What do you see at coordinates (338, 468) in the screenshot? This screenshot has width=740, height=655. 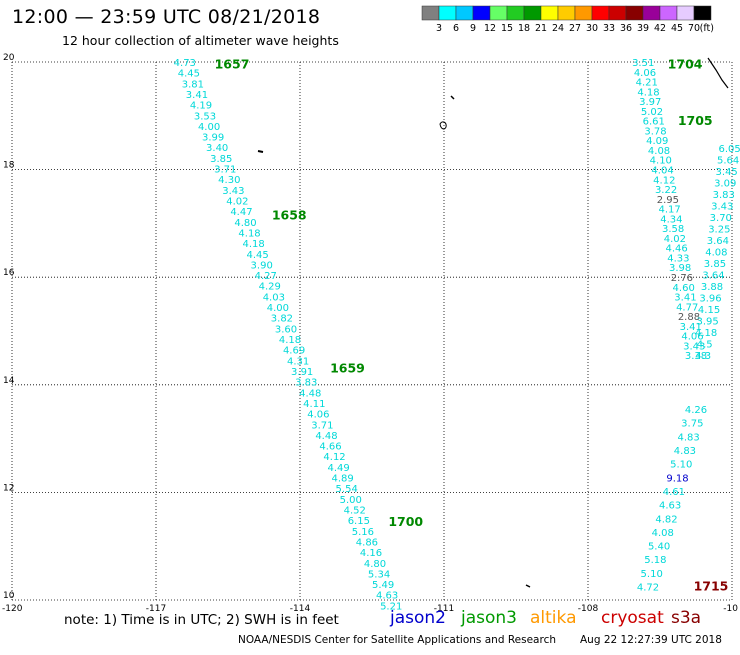 I see `swh-value: 4.49` at bounding box center [338, 468].